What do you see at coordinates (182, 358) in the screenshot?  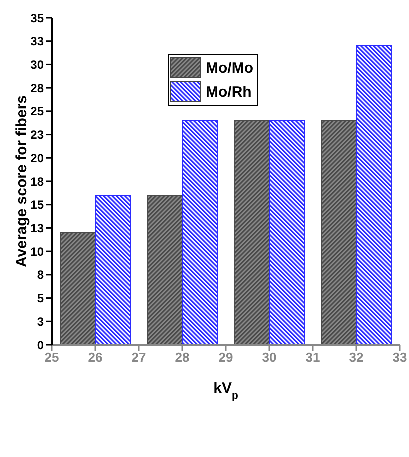 I see `x-tick-label: 28` at bounding box center [182, 358].